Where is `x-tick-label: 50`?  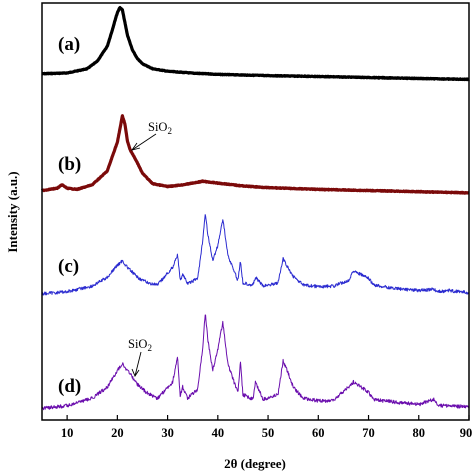
x-tick-label: 50 is located at coordinates (268, 433).